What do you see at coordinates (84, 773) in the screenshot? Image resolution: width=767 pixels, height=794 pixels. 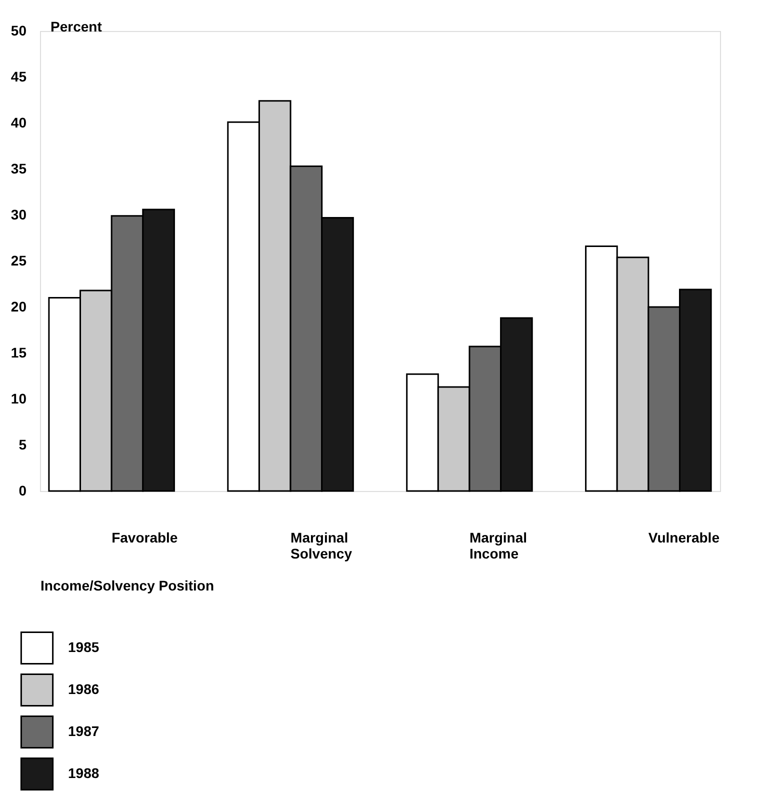 I see `legend-label: 1988` at bounding box center [84, 773].